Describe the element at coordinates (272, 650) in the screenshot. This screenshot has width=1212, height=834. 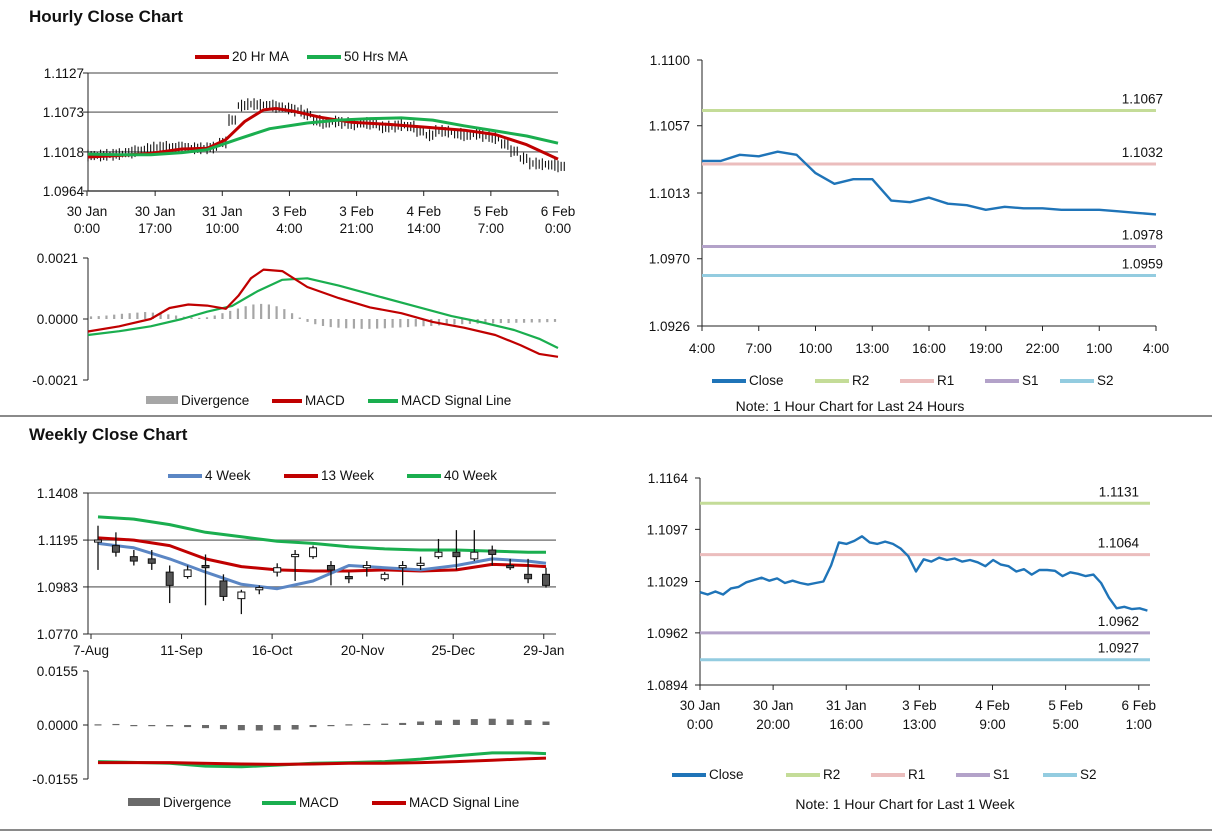
I see `x-tick-label: 16-Oct` at that location.